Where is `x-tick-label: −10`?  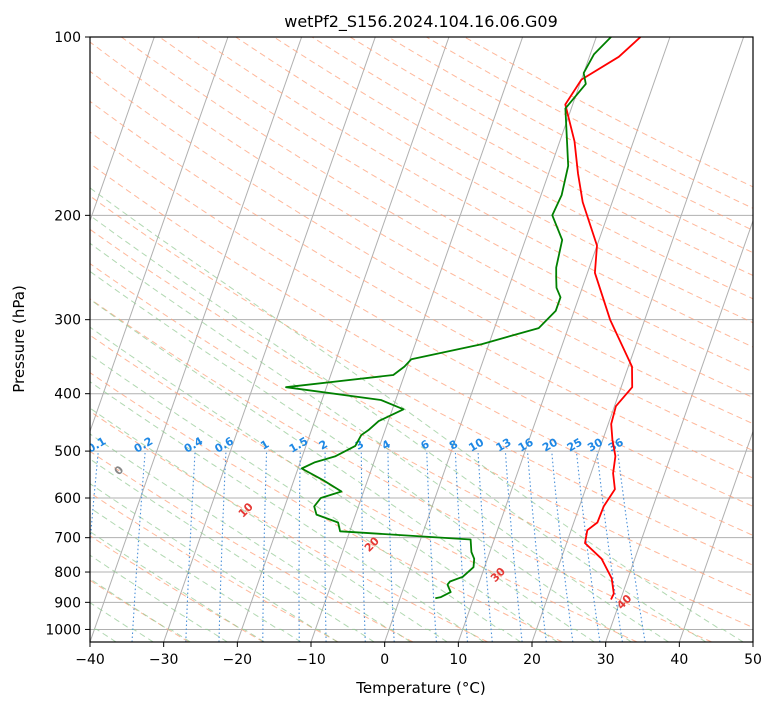 x-tick-label: −10 is located at coordinates (311, 660).